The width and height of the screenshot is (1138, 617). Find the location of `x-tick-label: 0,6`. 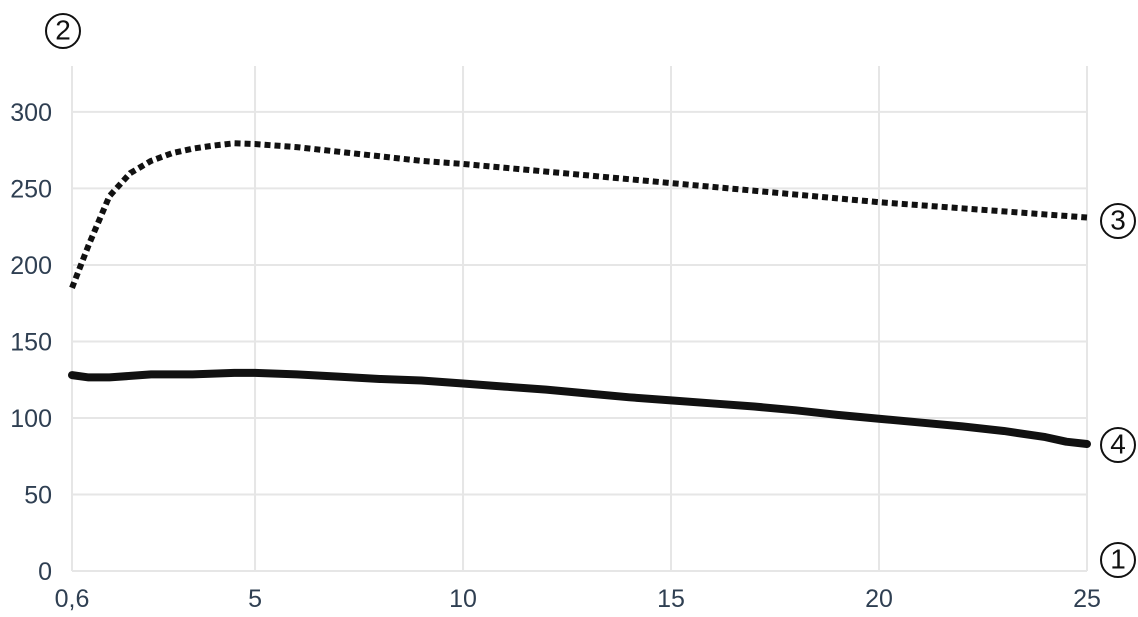

x-tick-label: 0,6 is located at coordinates (72, 599).